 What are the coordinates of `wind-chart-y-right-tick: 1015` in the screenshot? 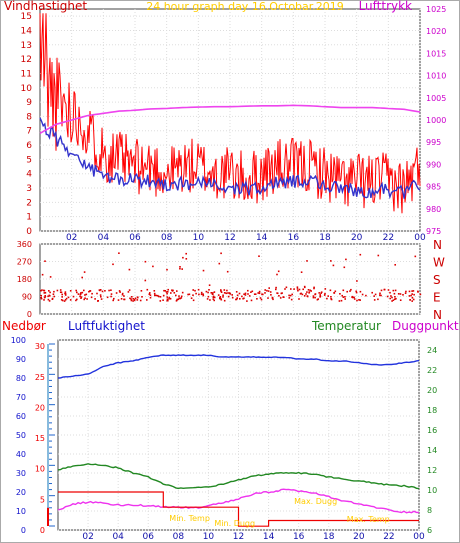 It's located at (436, 53).